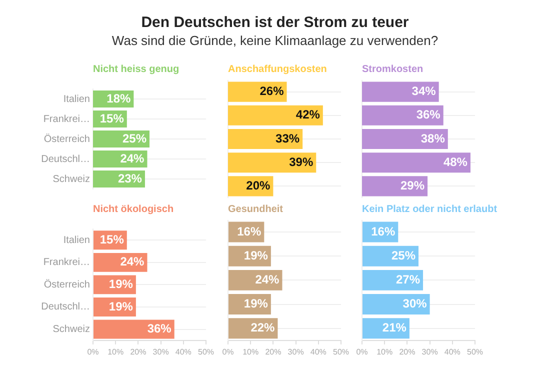 This screenshot has width=550, height=365. I want to click on data-label: 48%, so click(455, 161).